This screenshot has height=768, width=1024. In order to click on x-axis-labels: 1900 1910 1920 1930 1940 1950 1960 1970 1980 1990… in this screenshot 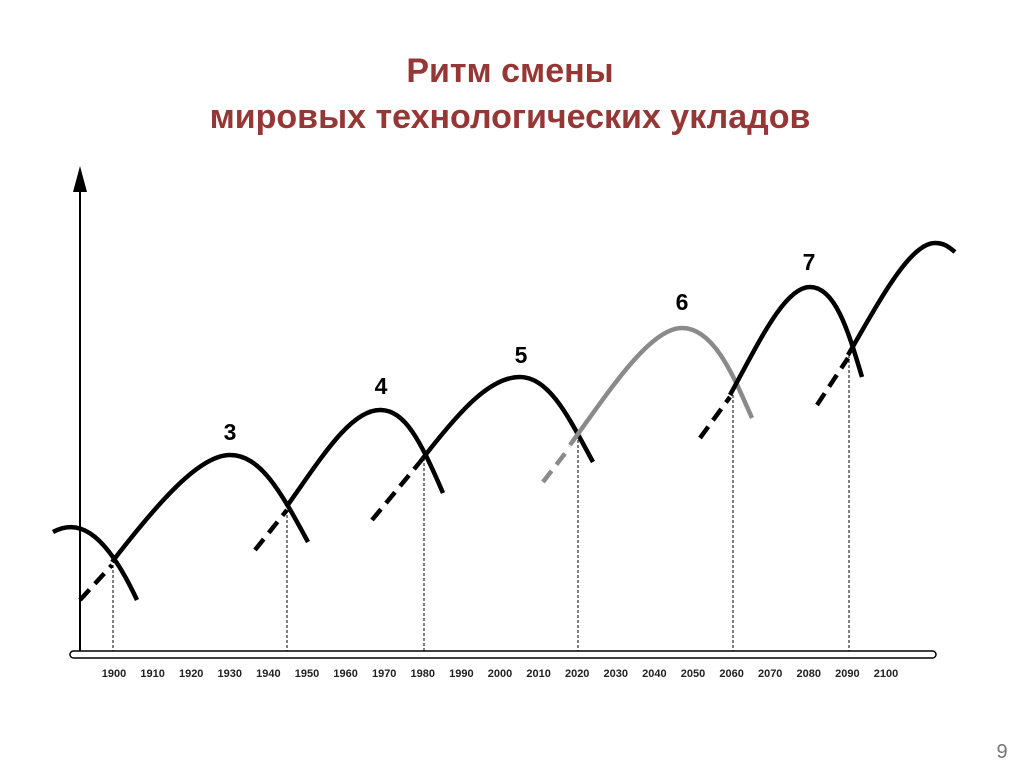, I will do `click(500, 674)`.